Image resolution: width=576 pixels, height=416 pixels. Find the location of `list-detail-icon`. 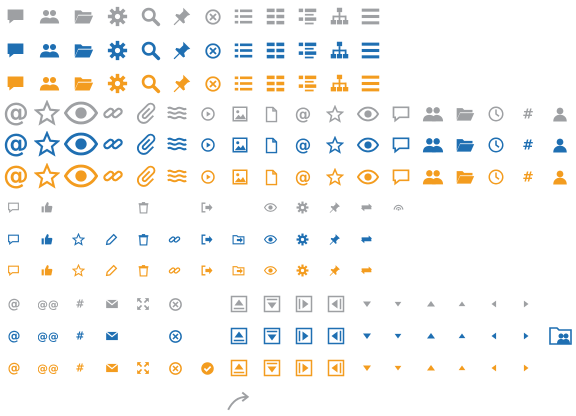

list-detail-icon is located at coordinates (307, 50).